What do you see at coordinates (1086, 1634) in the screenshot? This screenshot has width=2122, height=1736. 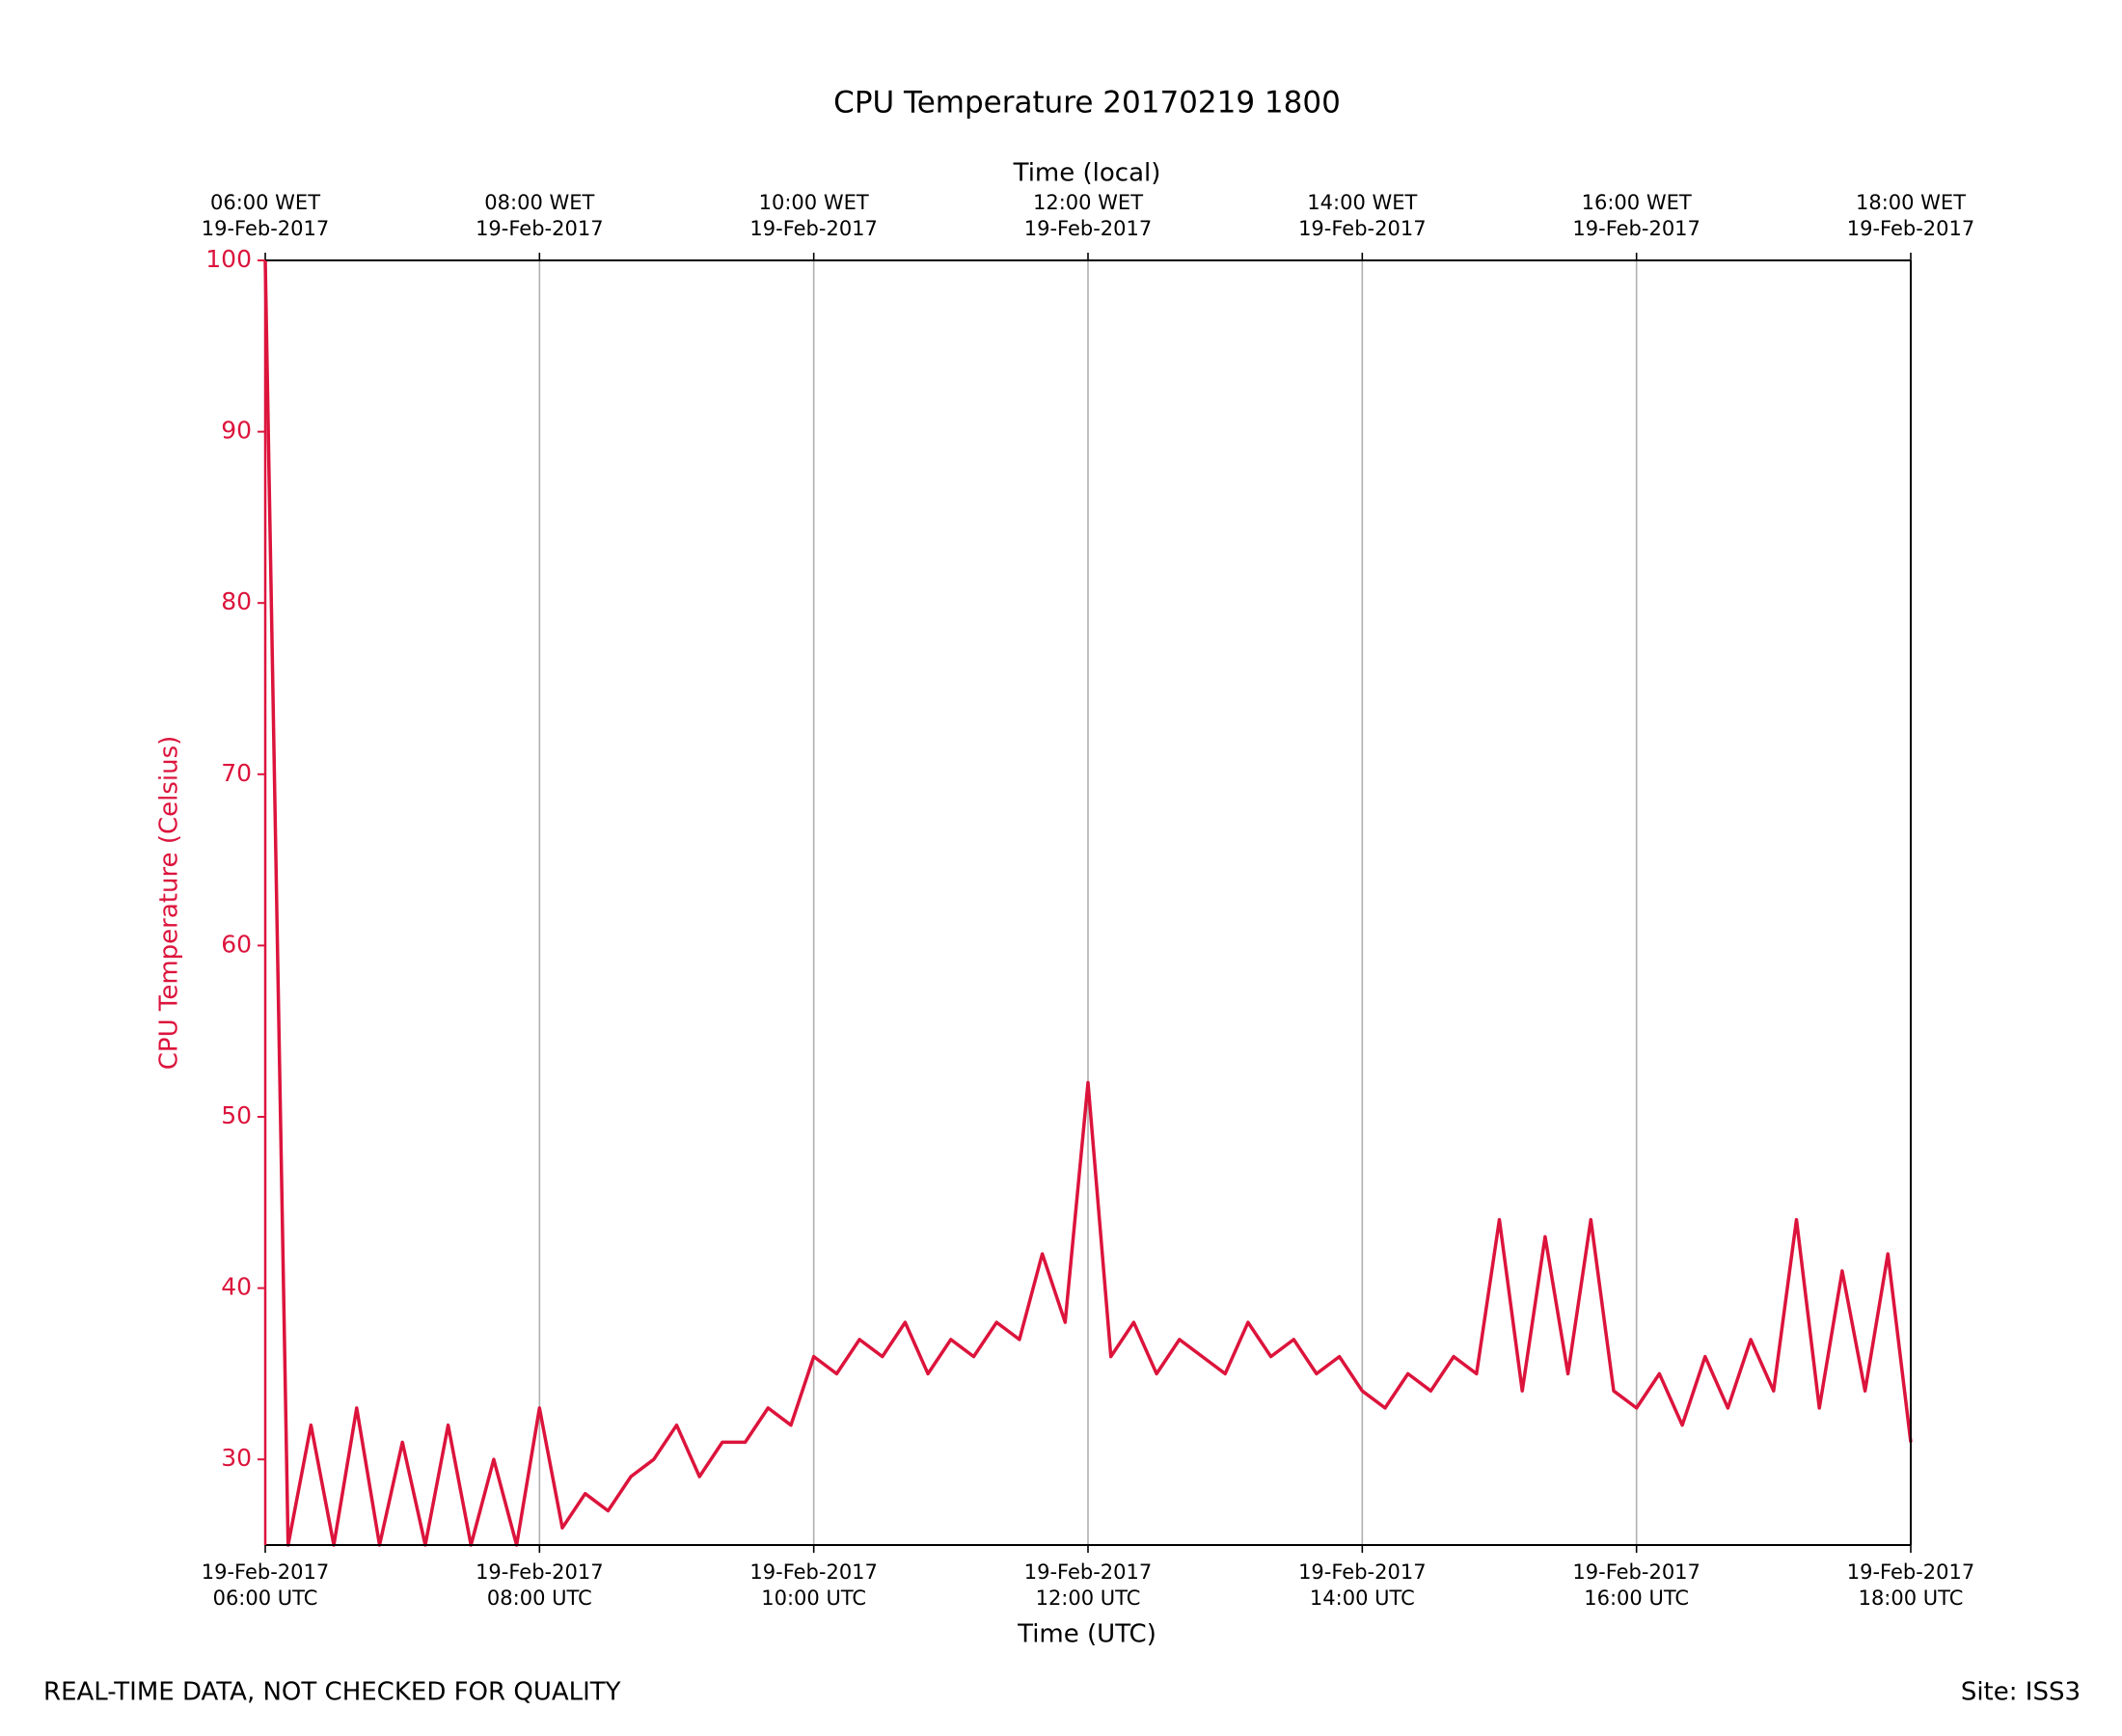 I see `x-axis-label: Time (UTC)` at bounding box center [1086, 1634].